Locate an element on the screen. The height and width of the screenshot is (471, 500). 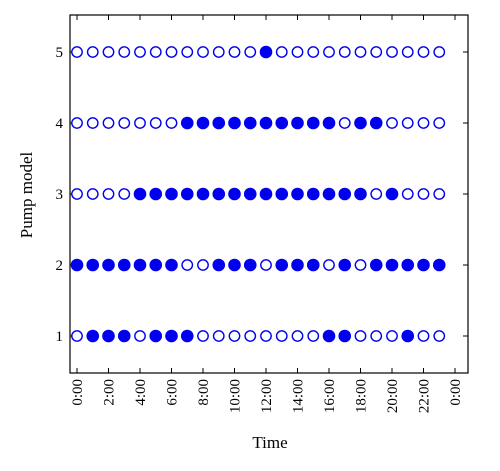
x-tick-label: 20:00 is located at coordinates (393, 396).